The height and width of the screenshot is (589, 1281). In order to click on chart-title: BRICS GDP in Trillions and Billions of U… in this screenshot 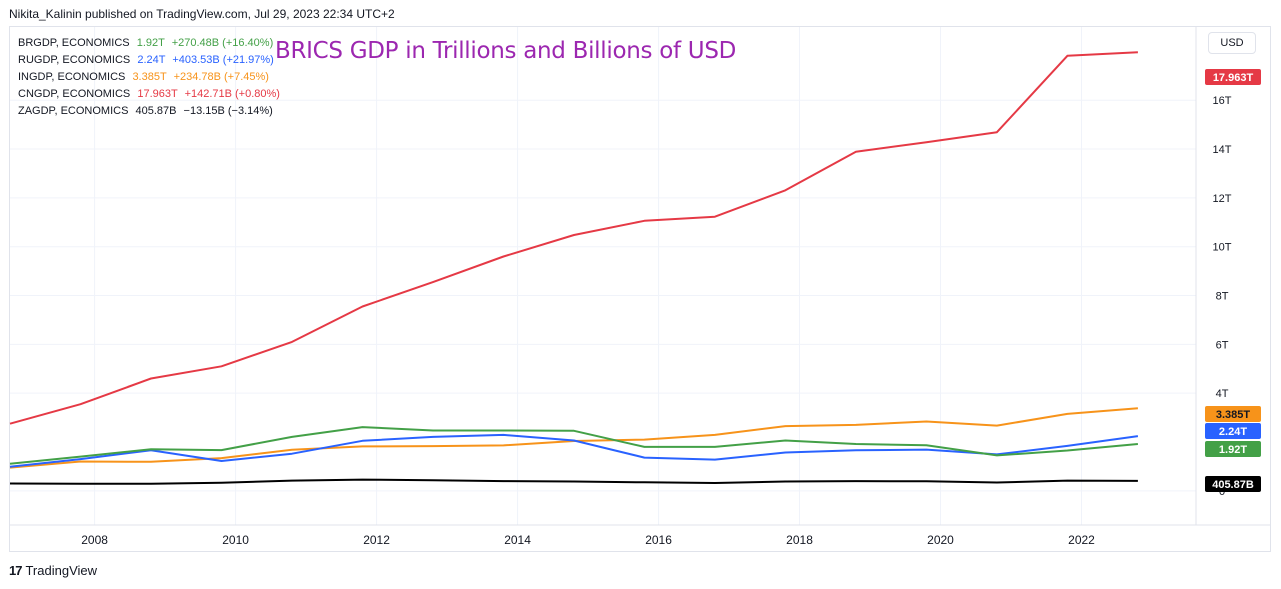, I will do `click(506, 51)`.